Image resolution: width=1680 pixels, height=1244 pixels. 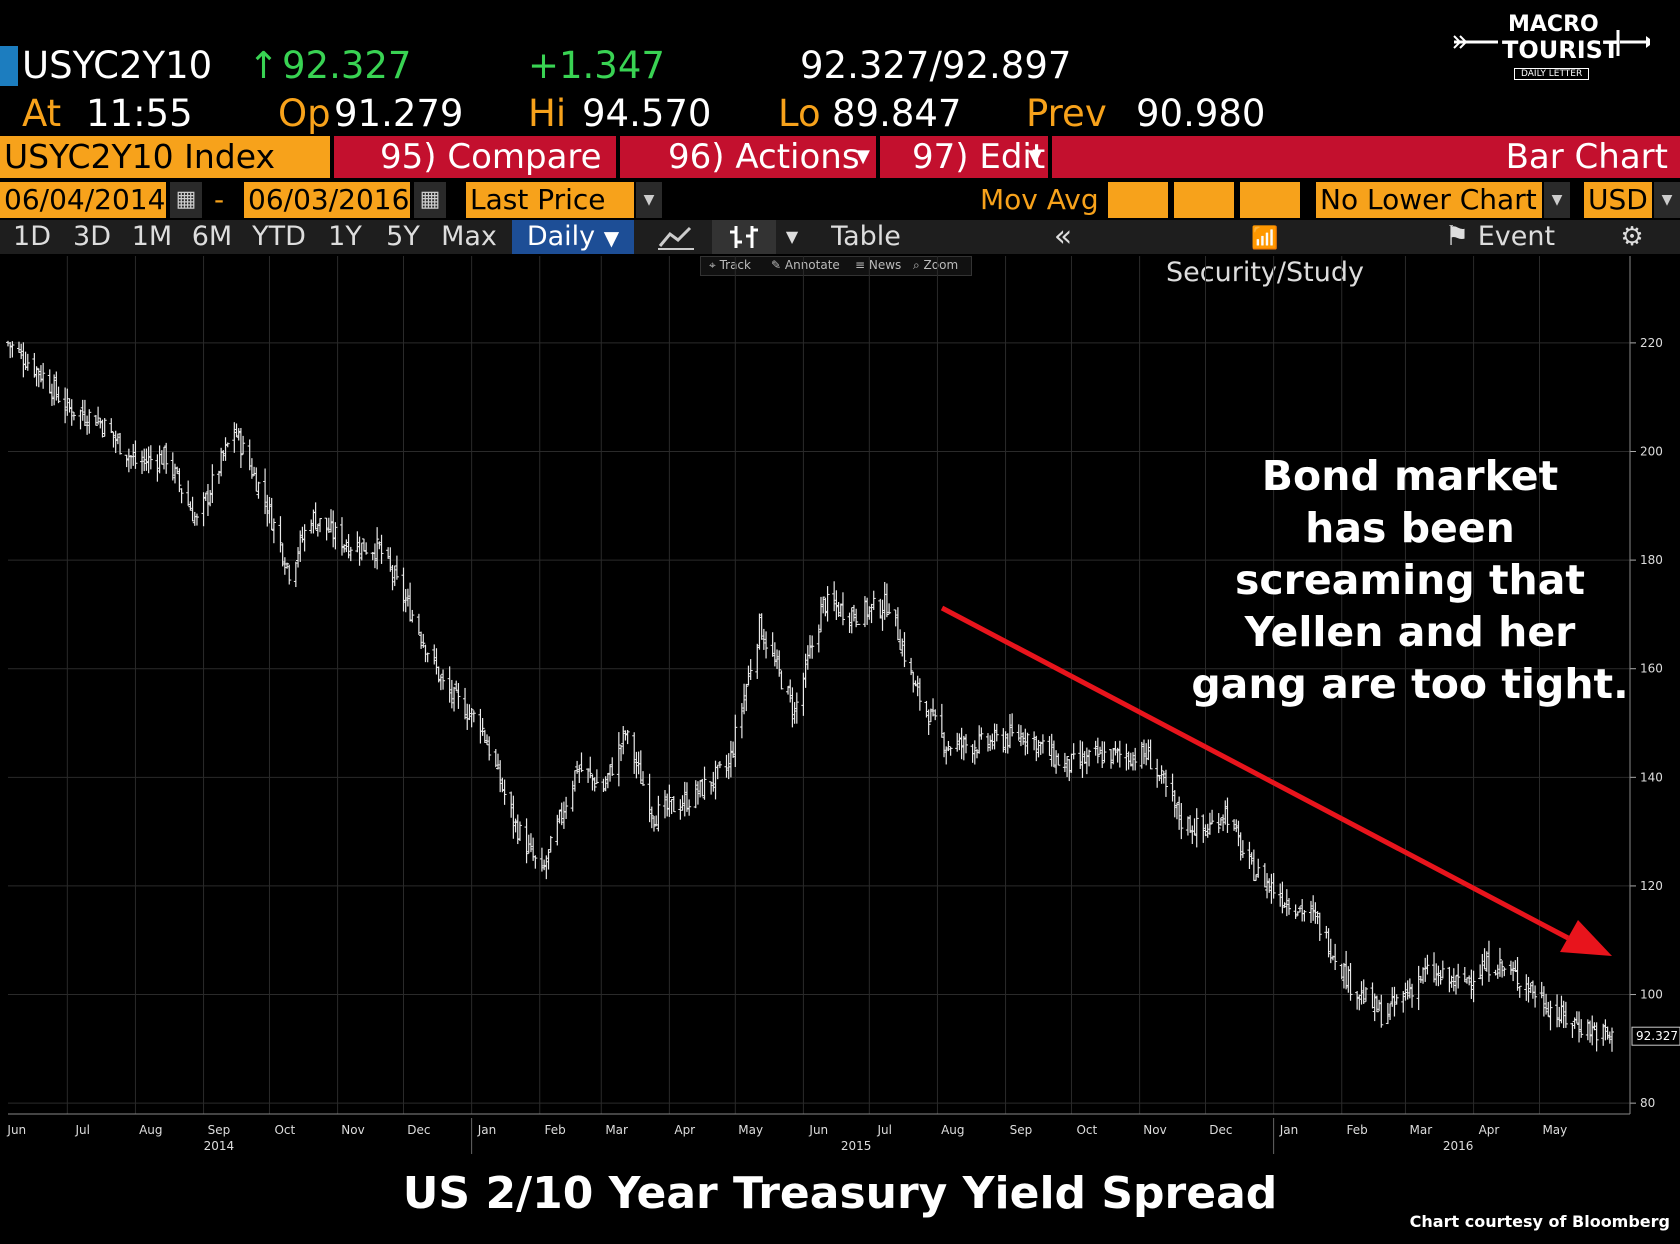 I want to click on y-tick-label: 200, so click(x=1651, y=451).